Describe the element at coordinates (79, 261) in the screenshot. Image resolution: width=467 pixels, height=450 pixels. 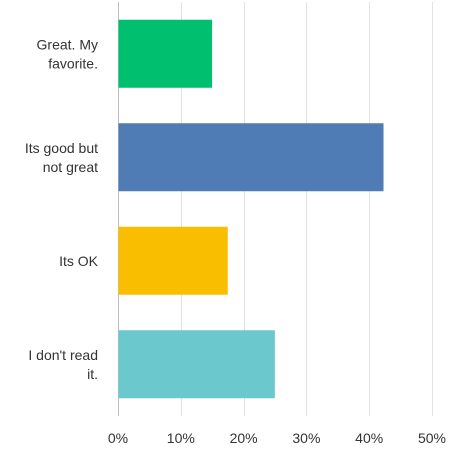
I see `category-label-2-line-0: Its OK` at that location.